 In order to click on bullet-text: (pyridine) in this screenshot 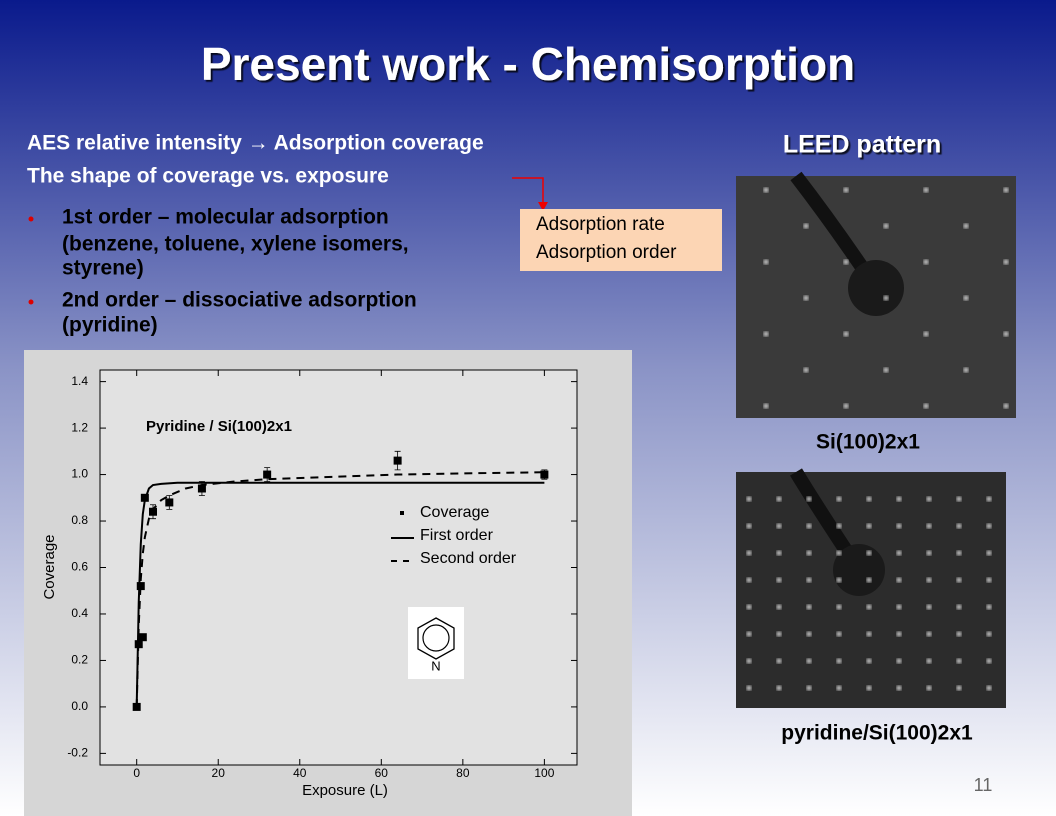, I will do `click(110, 325)`.